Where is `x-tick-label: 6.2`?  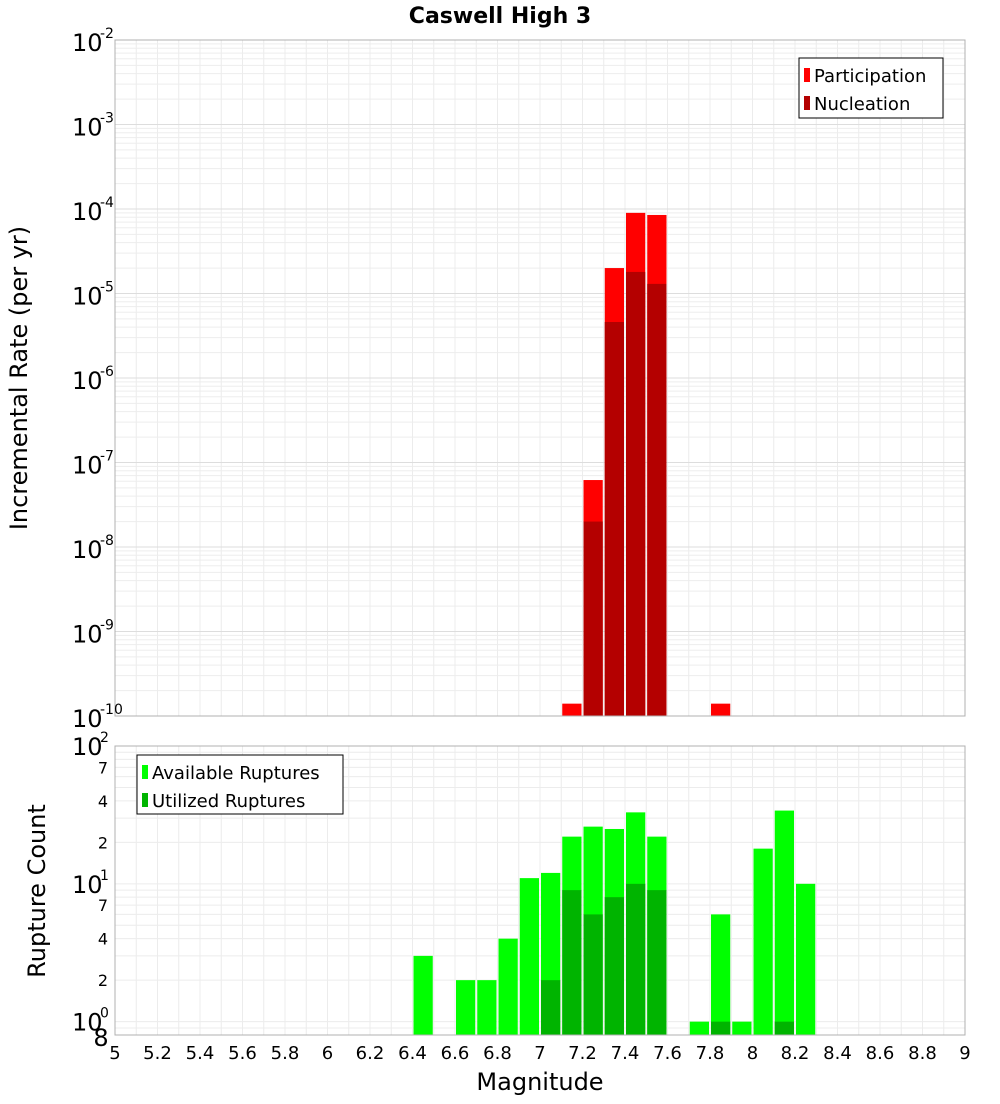
x-tick-label: 6.2 is located at coordinates (370, 1053).